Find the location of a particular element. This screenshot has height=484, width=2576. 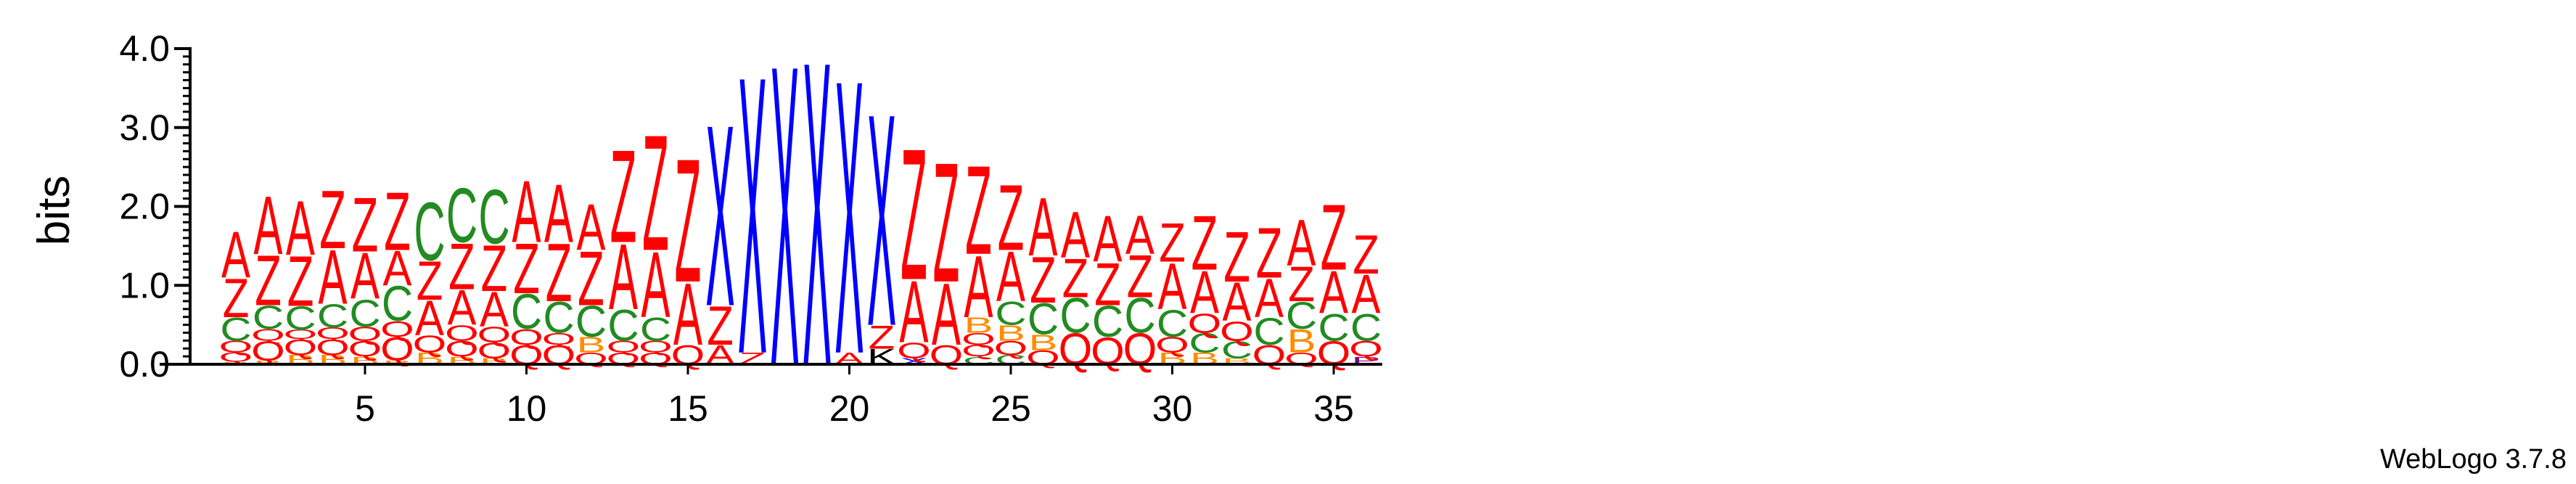

logo-glyph-28-a: A is located at coordinates (1107, 239).